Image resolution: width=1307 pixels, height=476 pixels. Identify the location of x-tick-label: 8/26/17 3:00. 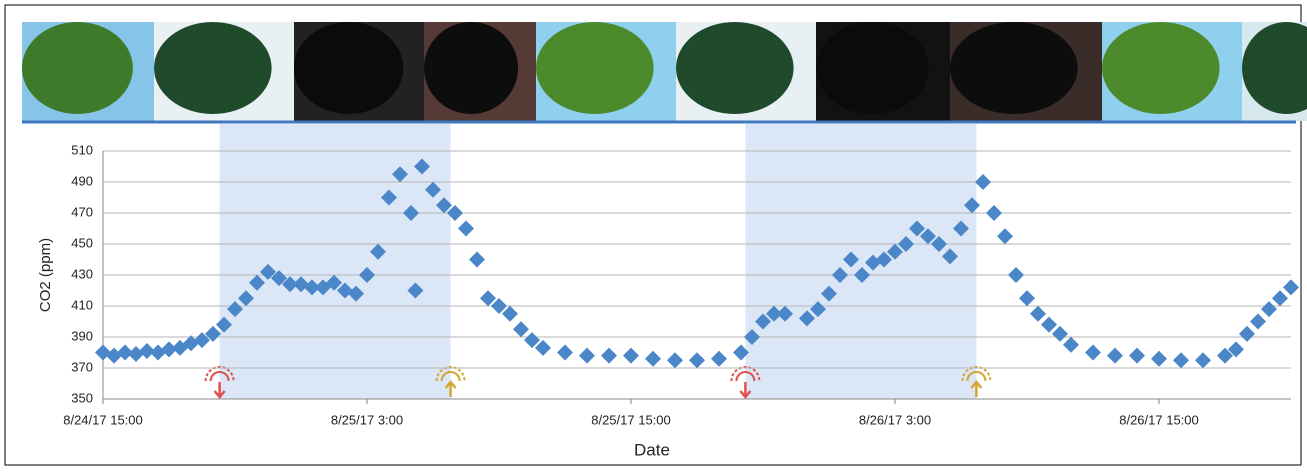
(895, 419).